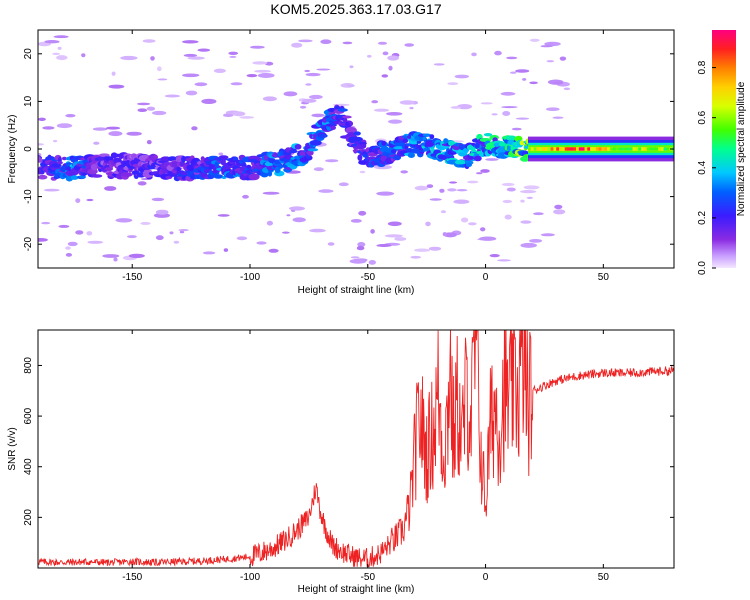 This screenshot has width=750, height=600. I want to click on colorbar-tick-label: 0.0, so click(702, 268).